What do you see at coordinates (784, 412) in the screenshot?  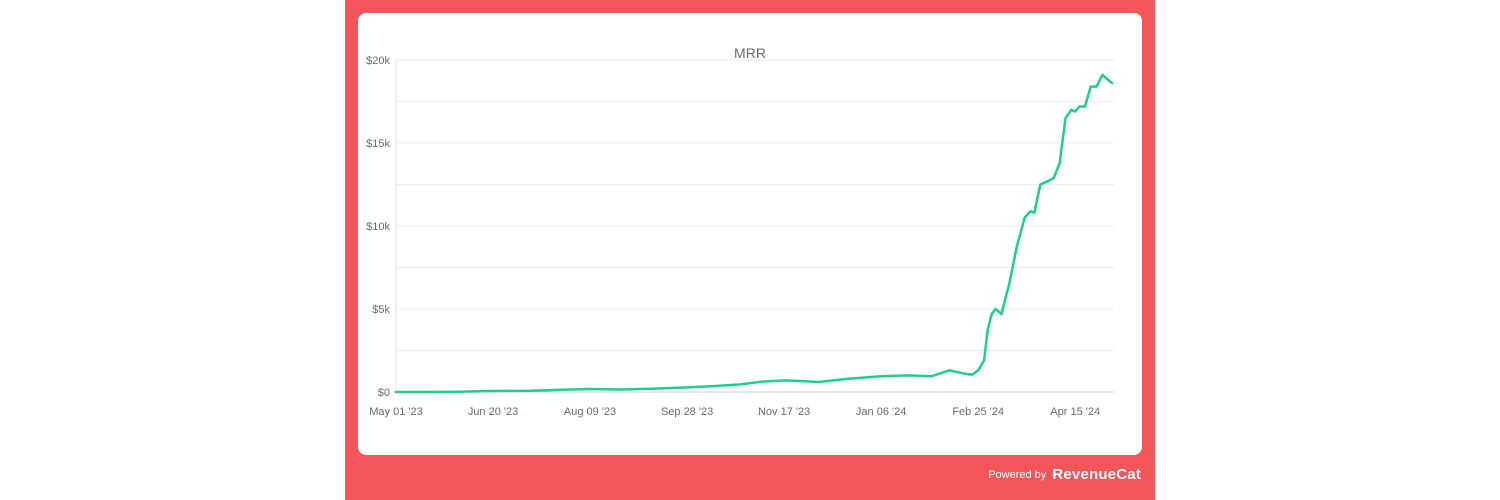 I see `x-tick-label: Nov 17 '23` at bounding box center [784, 412].